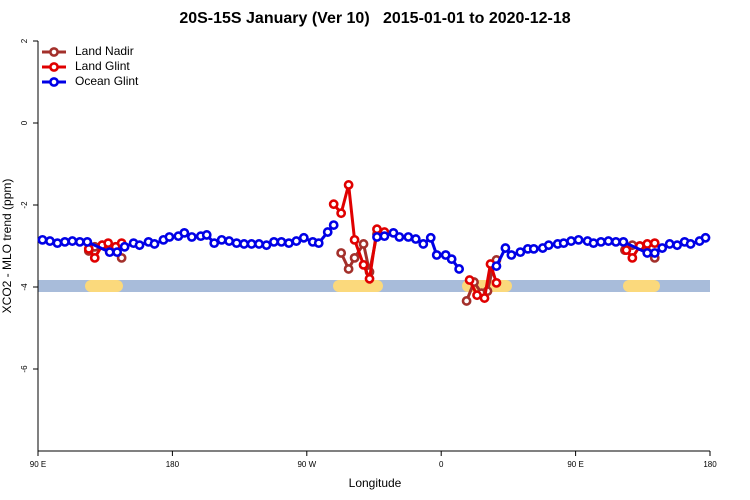 The height and width of the screenshot is (500, 750). What do you see at coordinates (24, 287) in the screenshot?
I see `y-tick-label: -4` at bounding box center [24, 287].